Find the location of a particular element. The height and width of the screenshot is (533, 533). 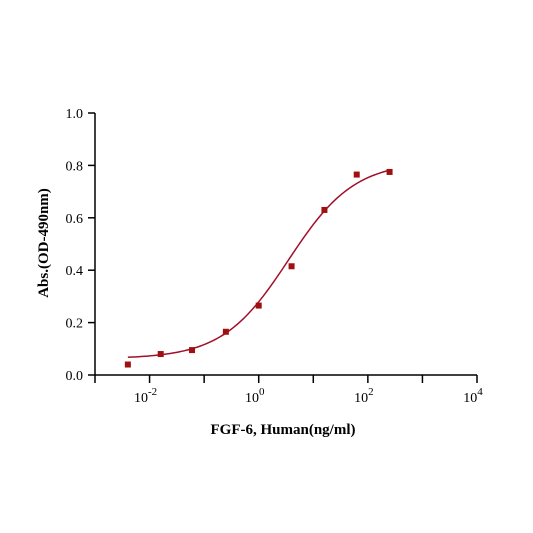

y-tick-label: 1.0 is located at coordinates (75, 114).